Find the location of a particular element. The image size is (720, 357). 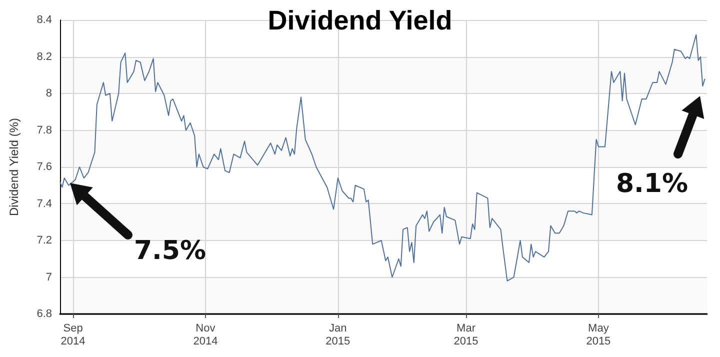

y-tick-label: 8 is located at coordinates (49, 94).